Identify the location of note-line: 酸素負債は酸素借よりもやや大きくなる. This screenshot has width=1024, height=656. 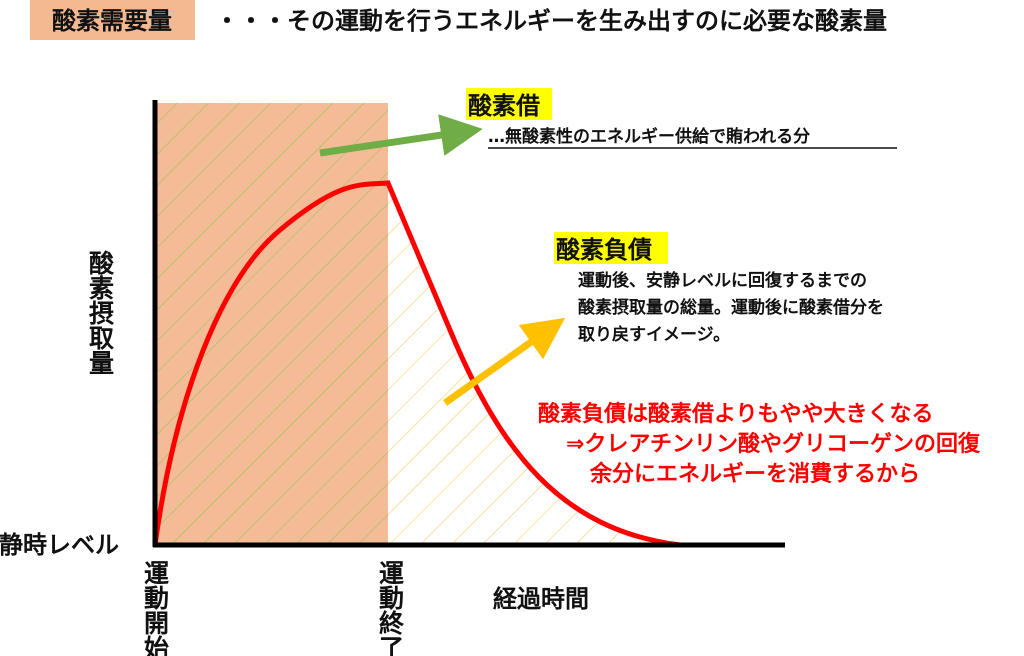
(736, 414).